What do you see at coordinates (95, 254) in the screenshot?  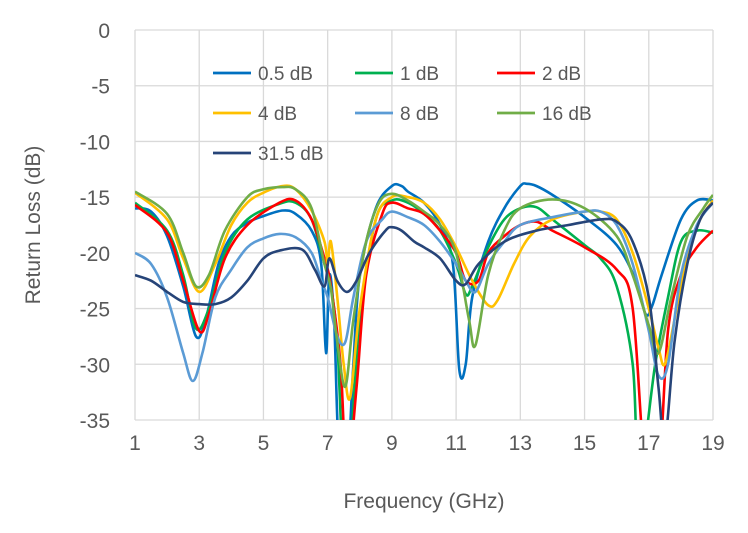 I see `y-tick-label: -20` at bounding box center [95, 254].